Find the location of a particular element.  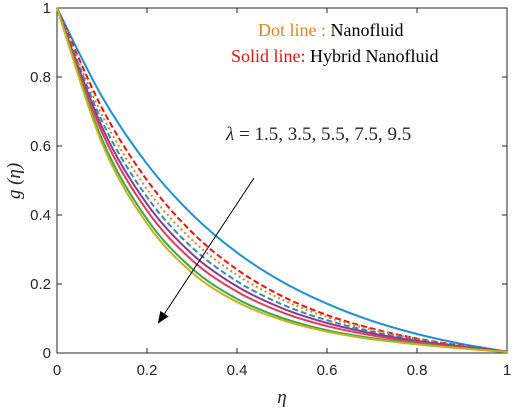

lambda-values: = 1.5, 3.5, 5.5, 7.5, 9.5 is located at coordinates (322, 134).